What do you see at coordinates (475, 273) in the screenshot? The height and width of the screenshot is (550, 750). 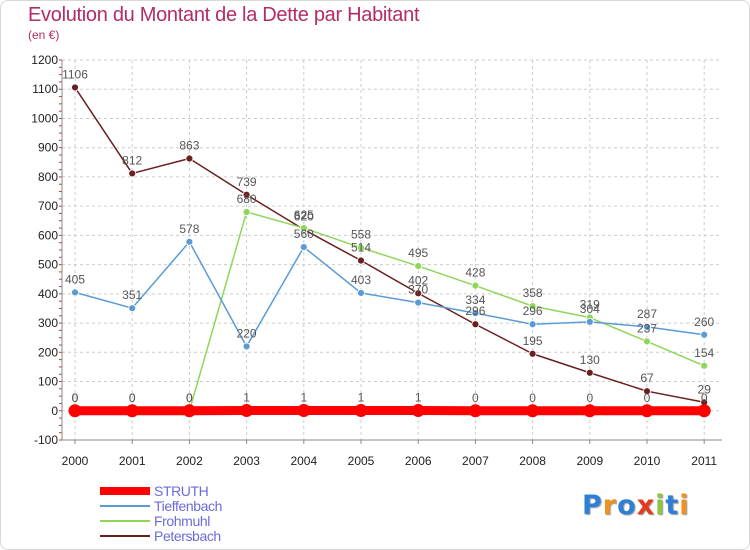 I see `data-label-frohmuhl: 428` at bounding box center [475, 273].